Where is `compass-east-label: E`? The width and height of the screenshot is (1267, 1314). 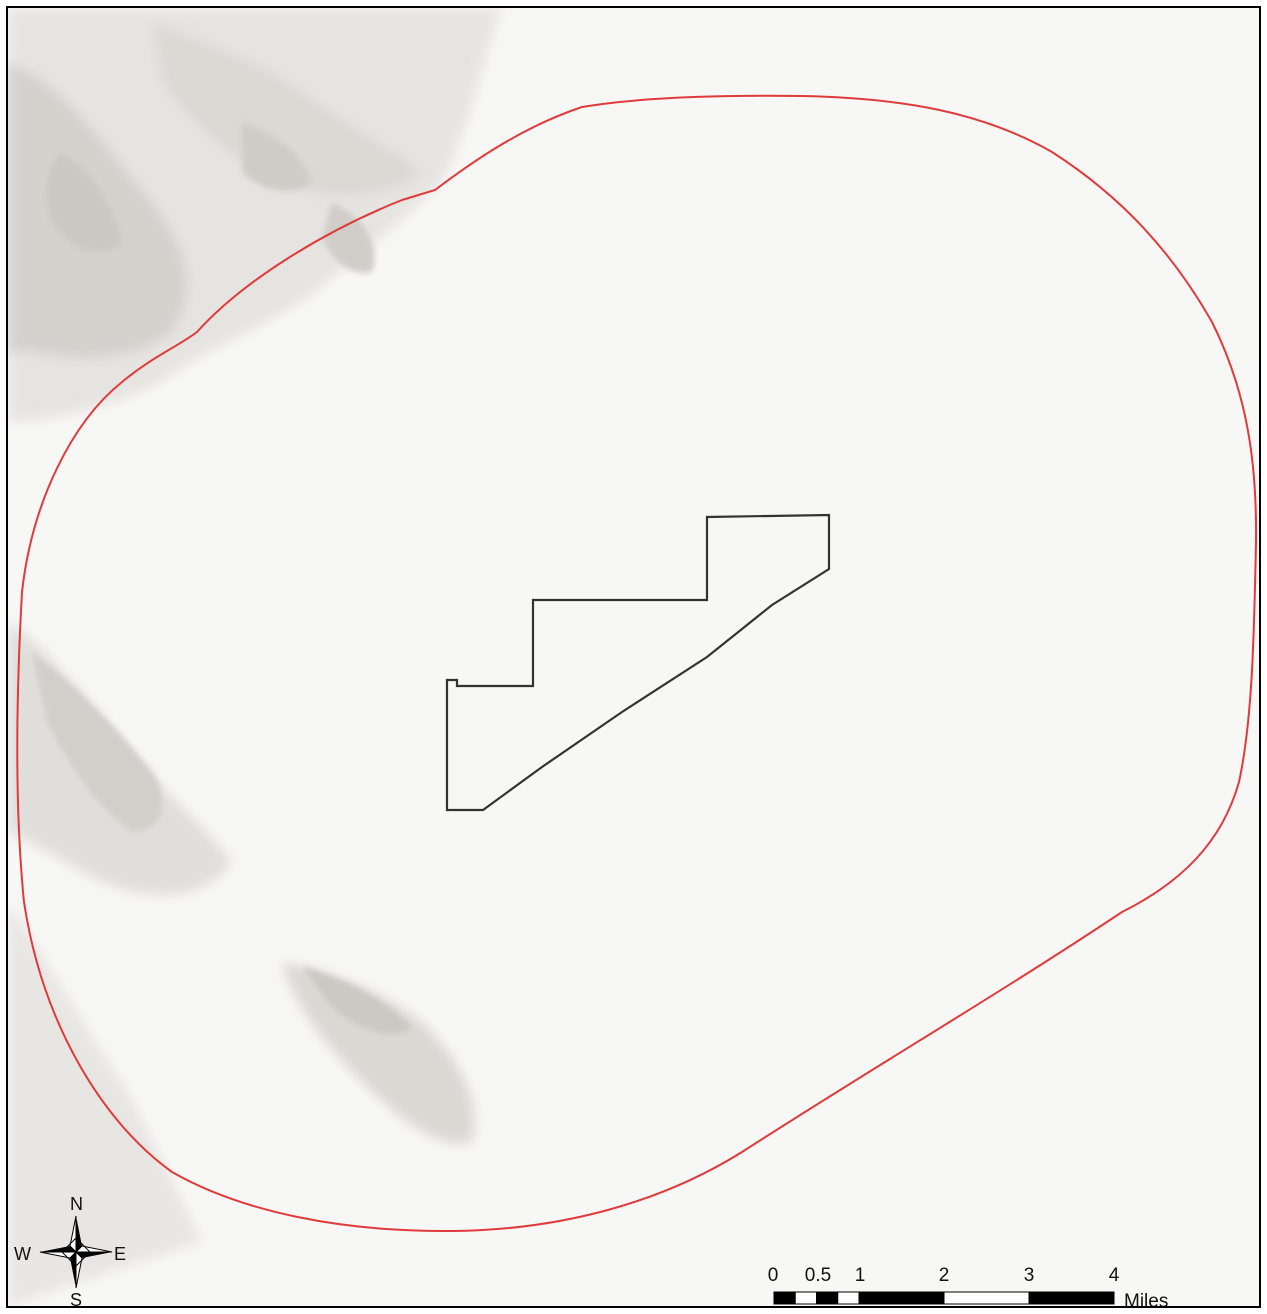
compass-east-label: E is located at coordinates (120, 1254).